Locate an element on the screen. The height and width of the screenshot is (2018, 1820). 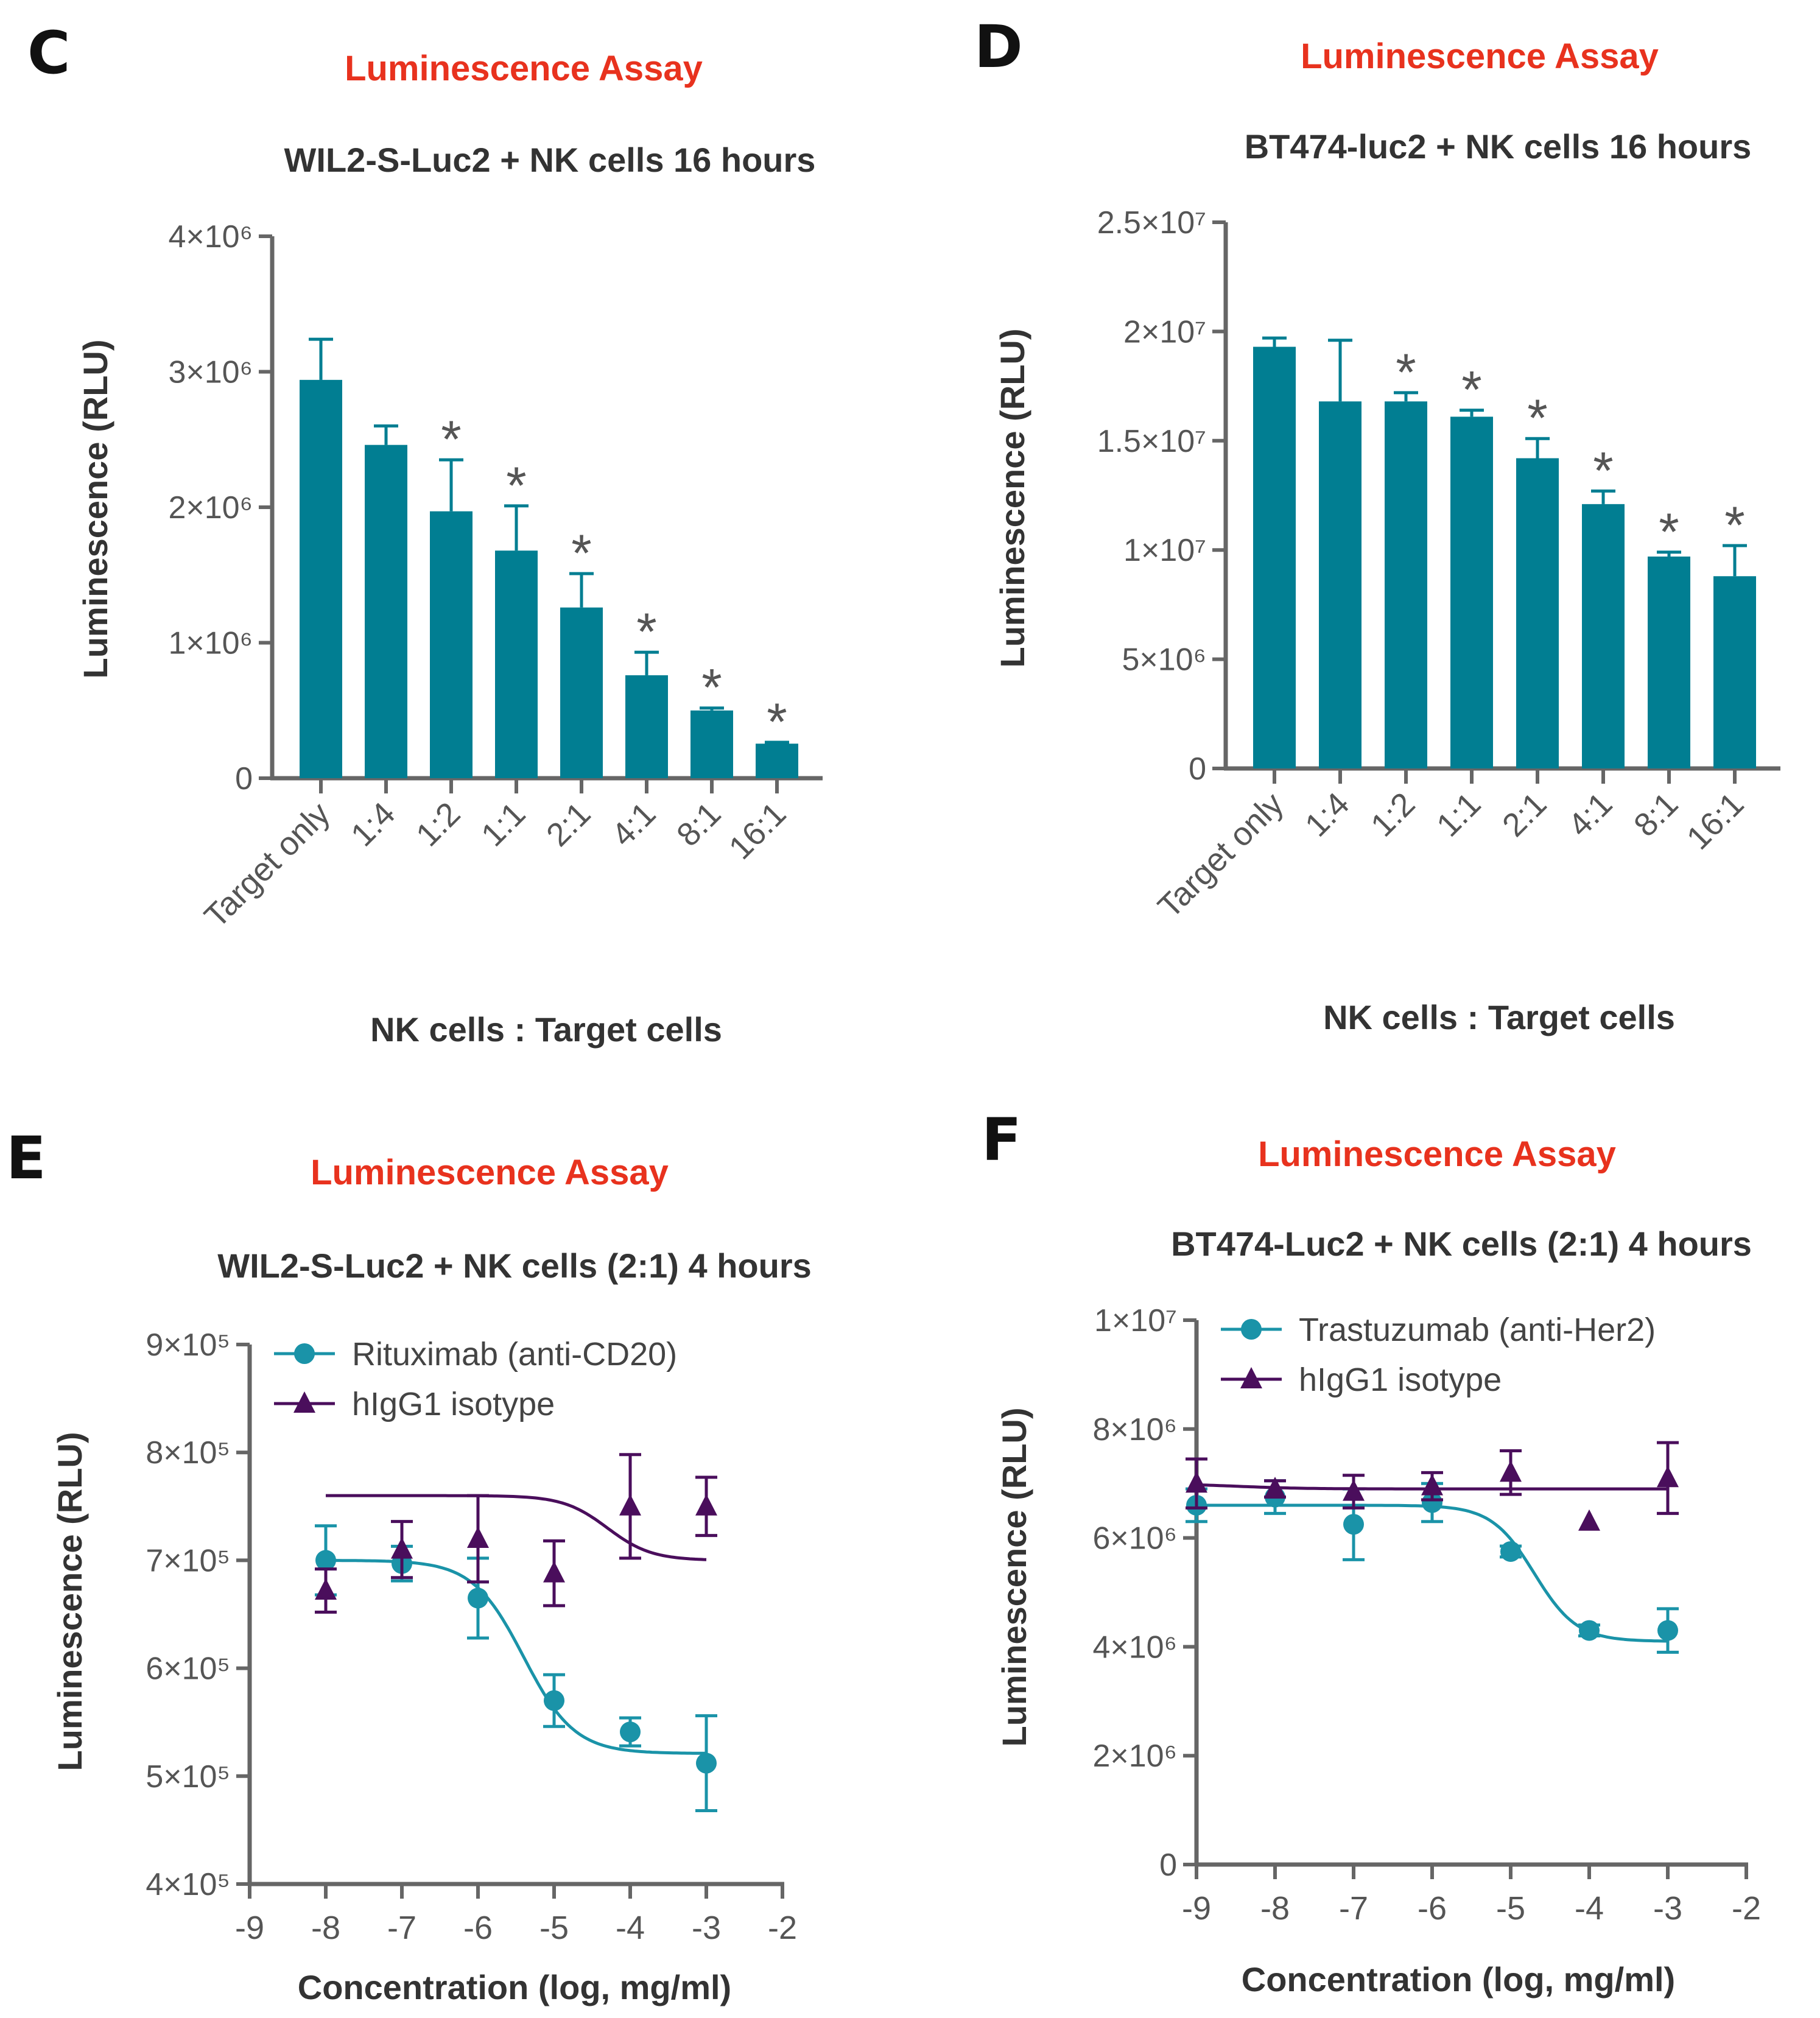
fit-curve is located at coordinates (516, 1657).